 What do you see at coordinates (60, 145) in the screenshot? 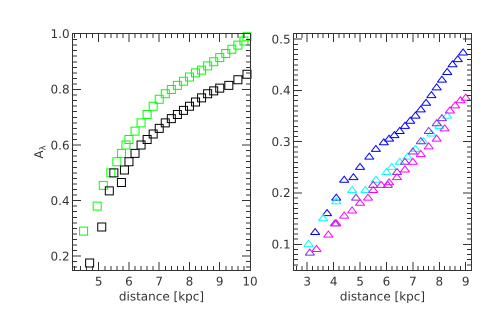
I see `y-tick-label: 0.6` at bounding box center [60, 145].